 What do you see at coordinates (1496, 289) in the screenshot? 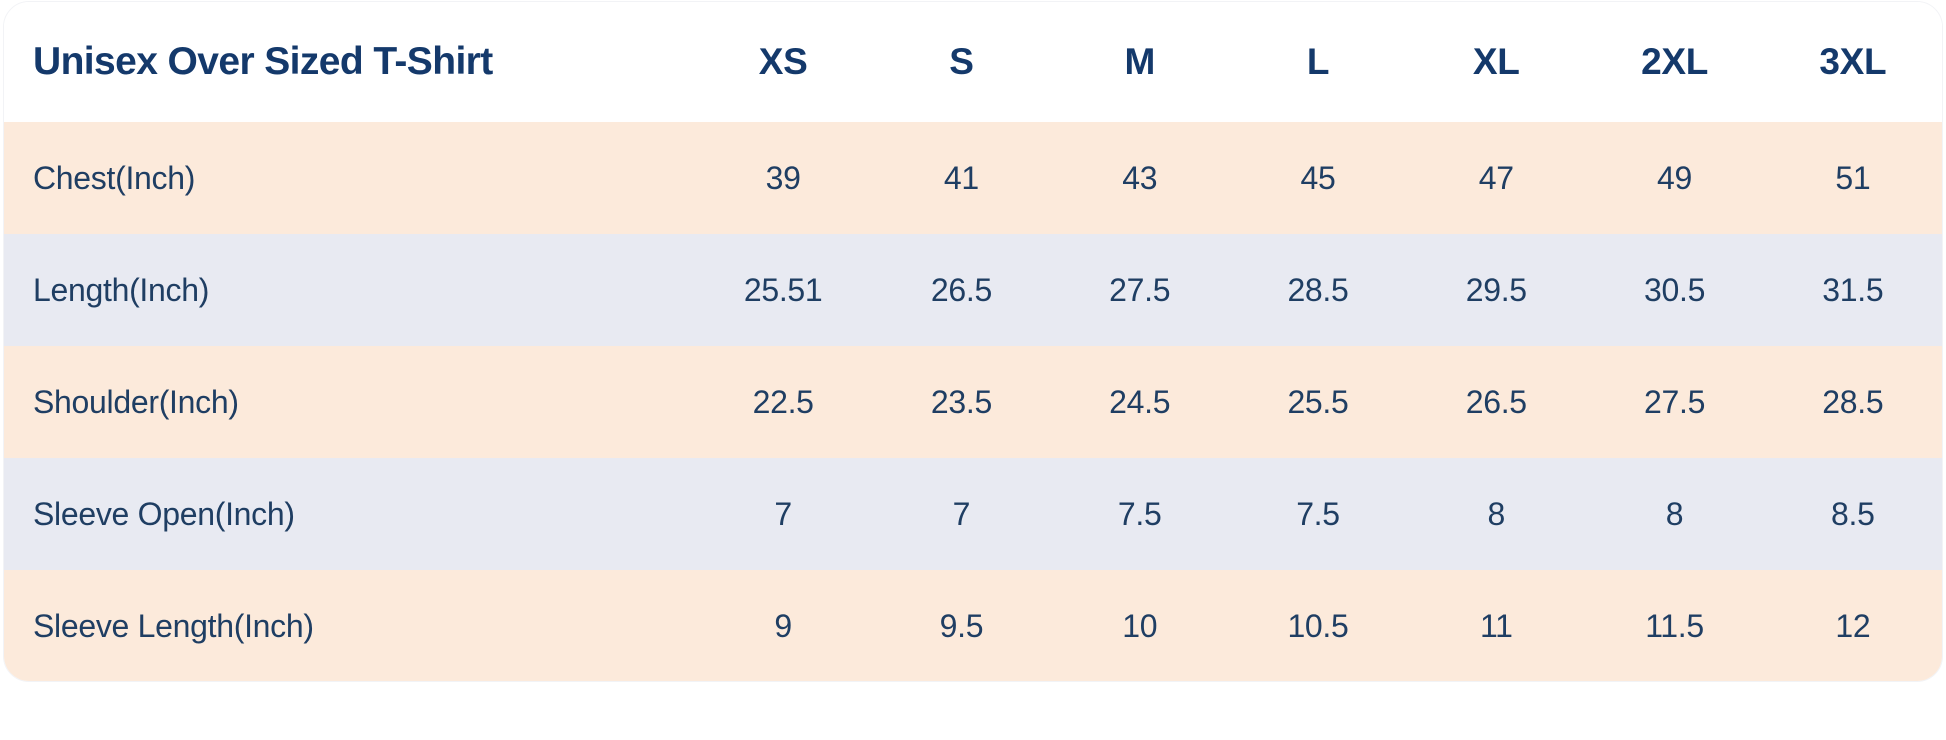
I see `cell-value: 29.5` at bounding box center [1496, 289].